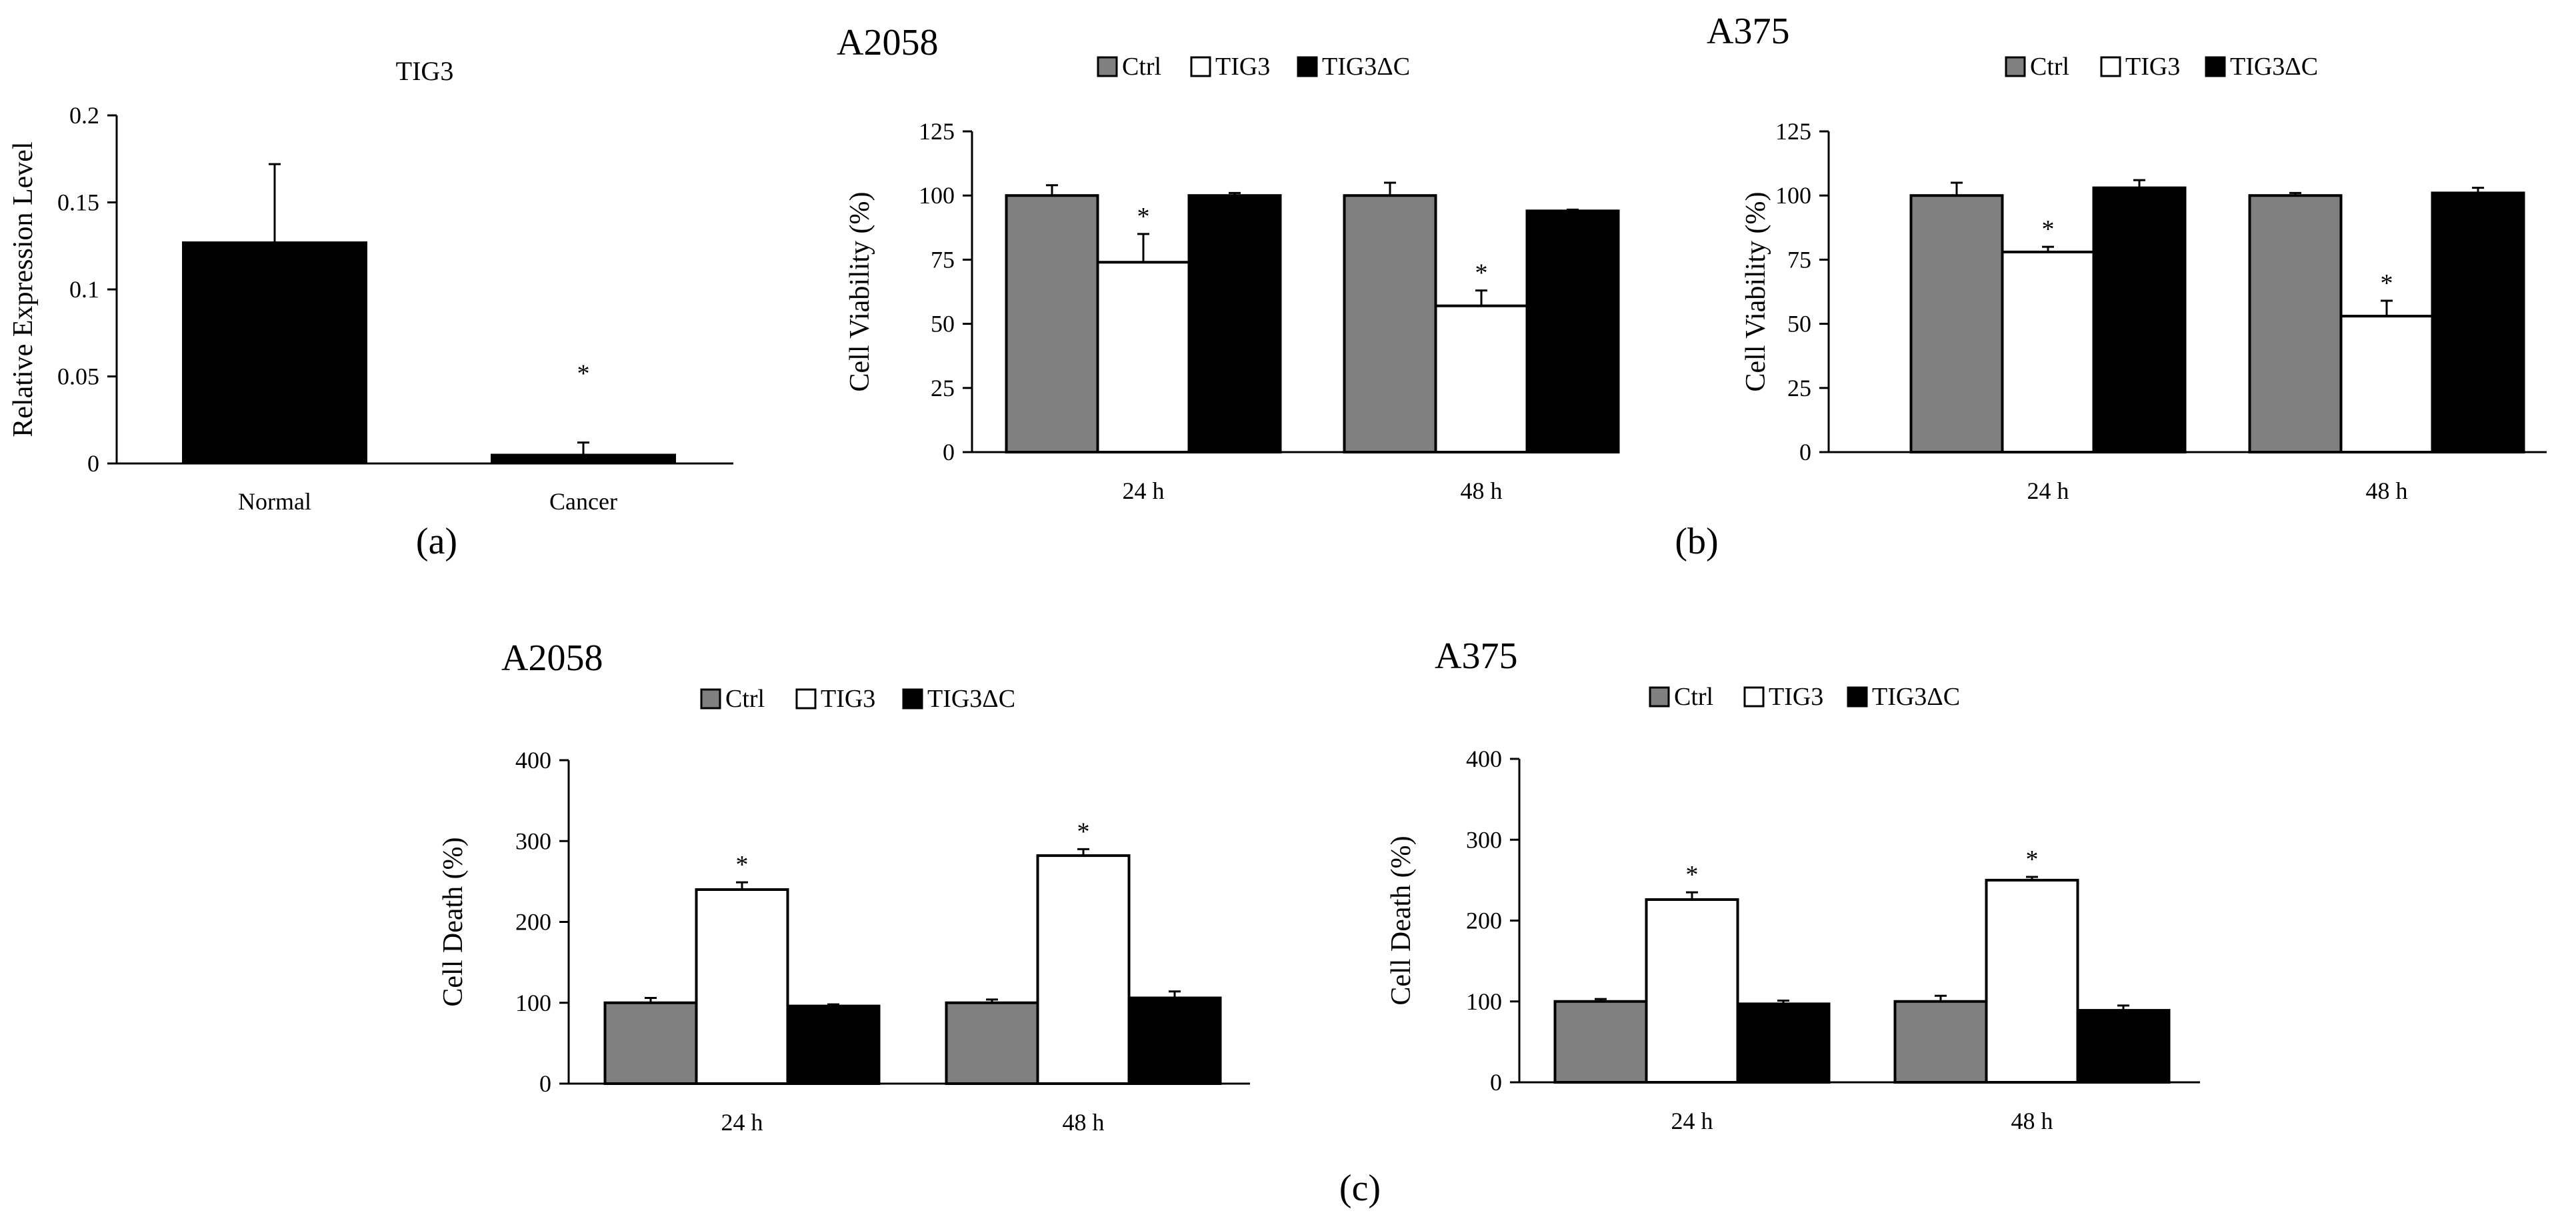 This screenshot has width=2576, height=1225. I want to click on b2-y-tick-label: 50, so click(1799, 324).